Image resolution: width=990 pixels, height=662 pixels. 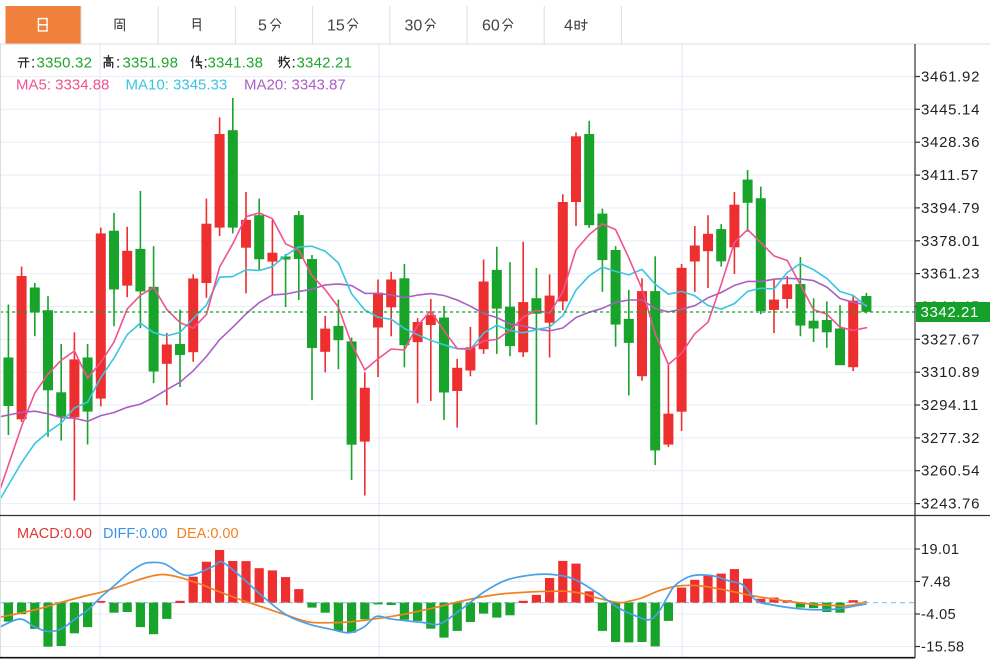 I want to click on svg-text: -15.58, so click(x=943, y=648).